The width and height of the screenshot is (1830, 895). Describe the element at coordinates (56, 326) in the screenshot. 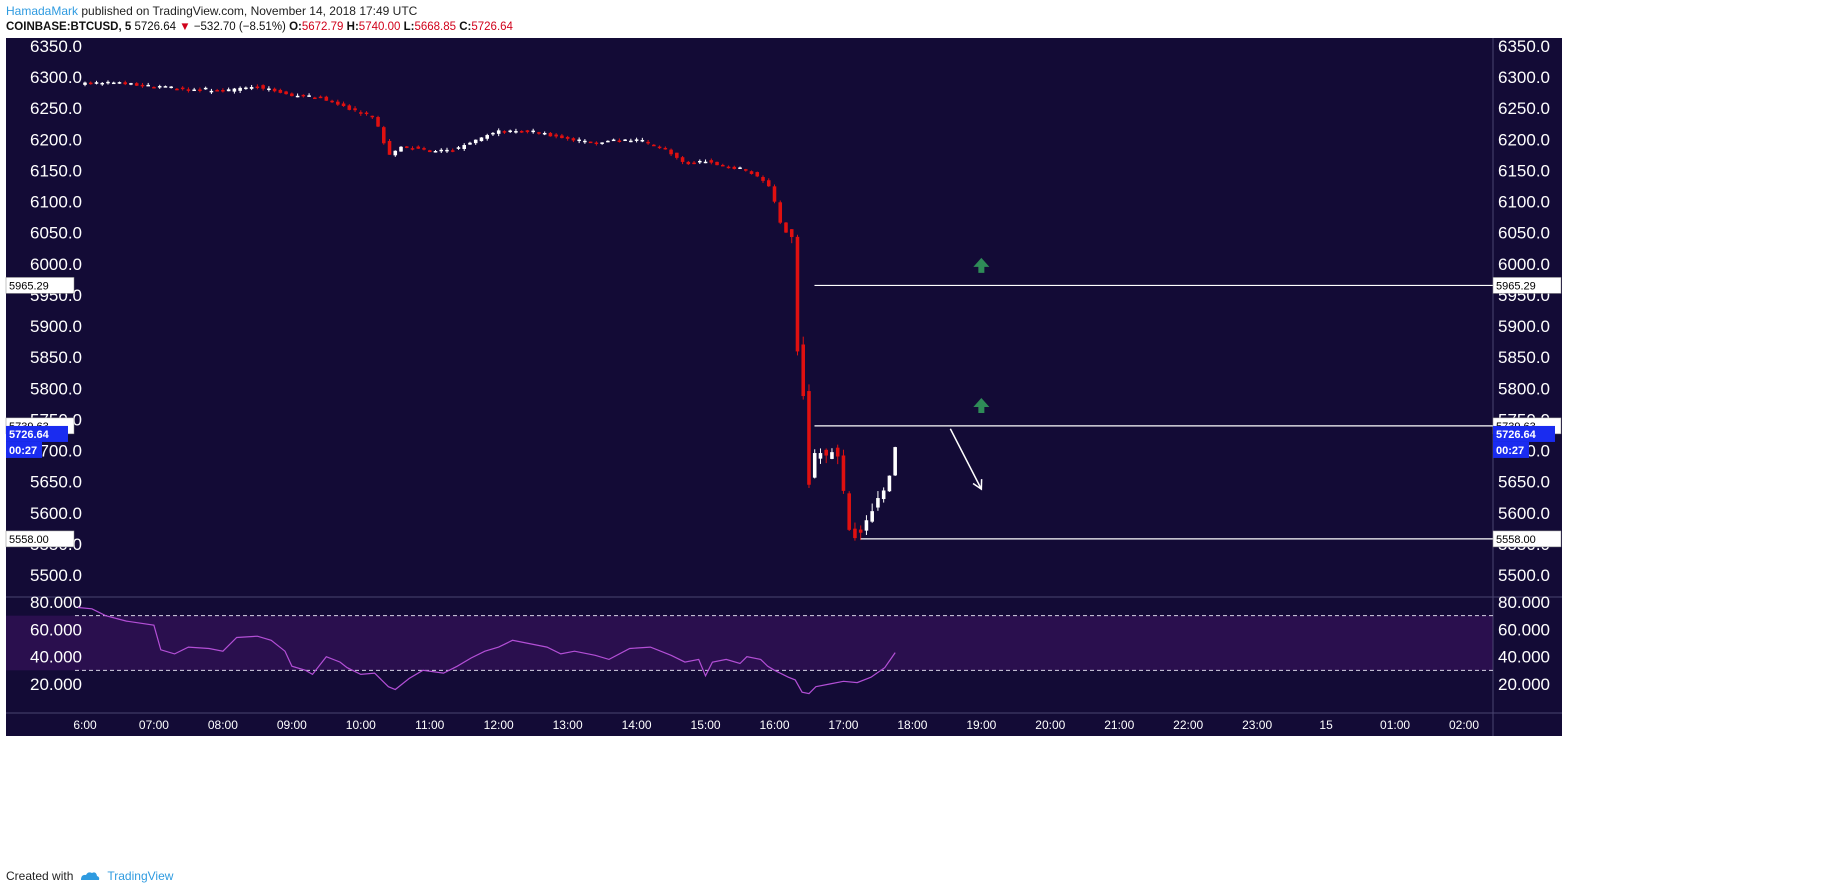

I see `price-tick-label-left: 5900.0` at that location.